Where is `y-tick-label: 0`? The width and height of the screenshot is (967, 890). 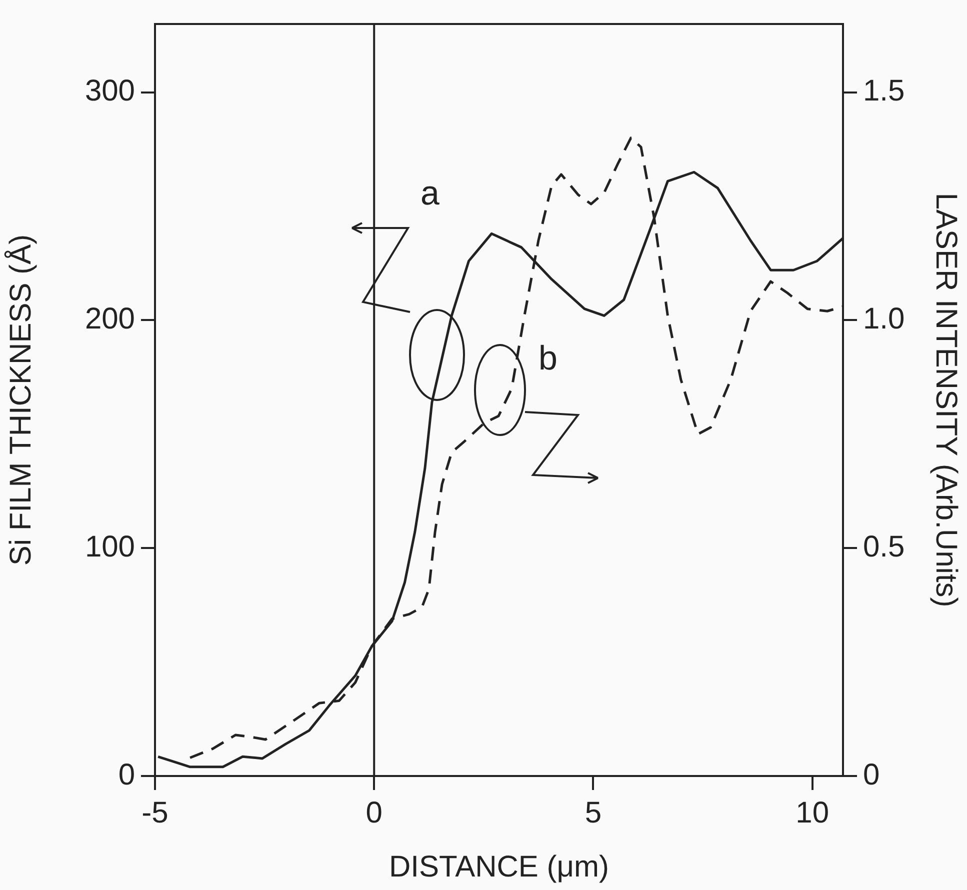
y-tick-label: 0 is located at coordinates (126, 775).